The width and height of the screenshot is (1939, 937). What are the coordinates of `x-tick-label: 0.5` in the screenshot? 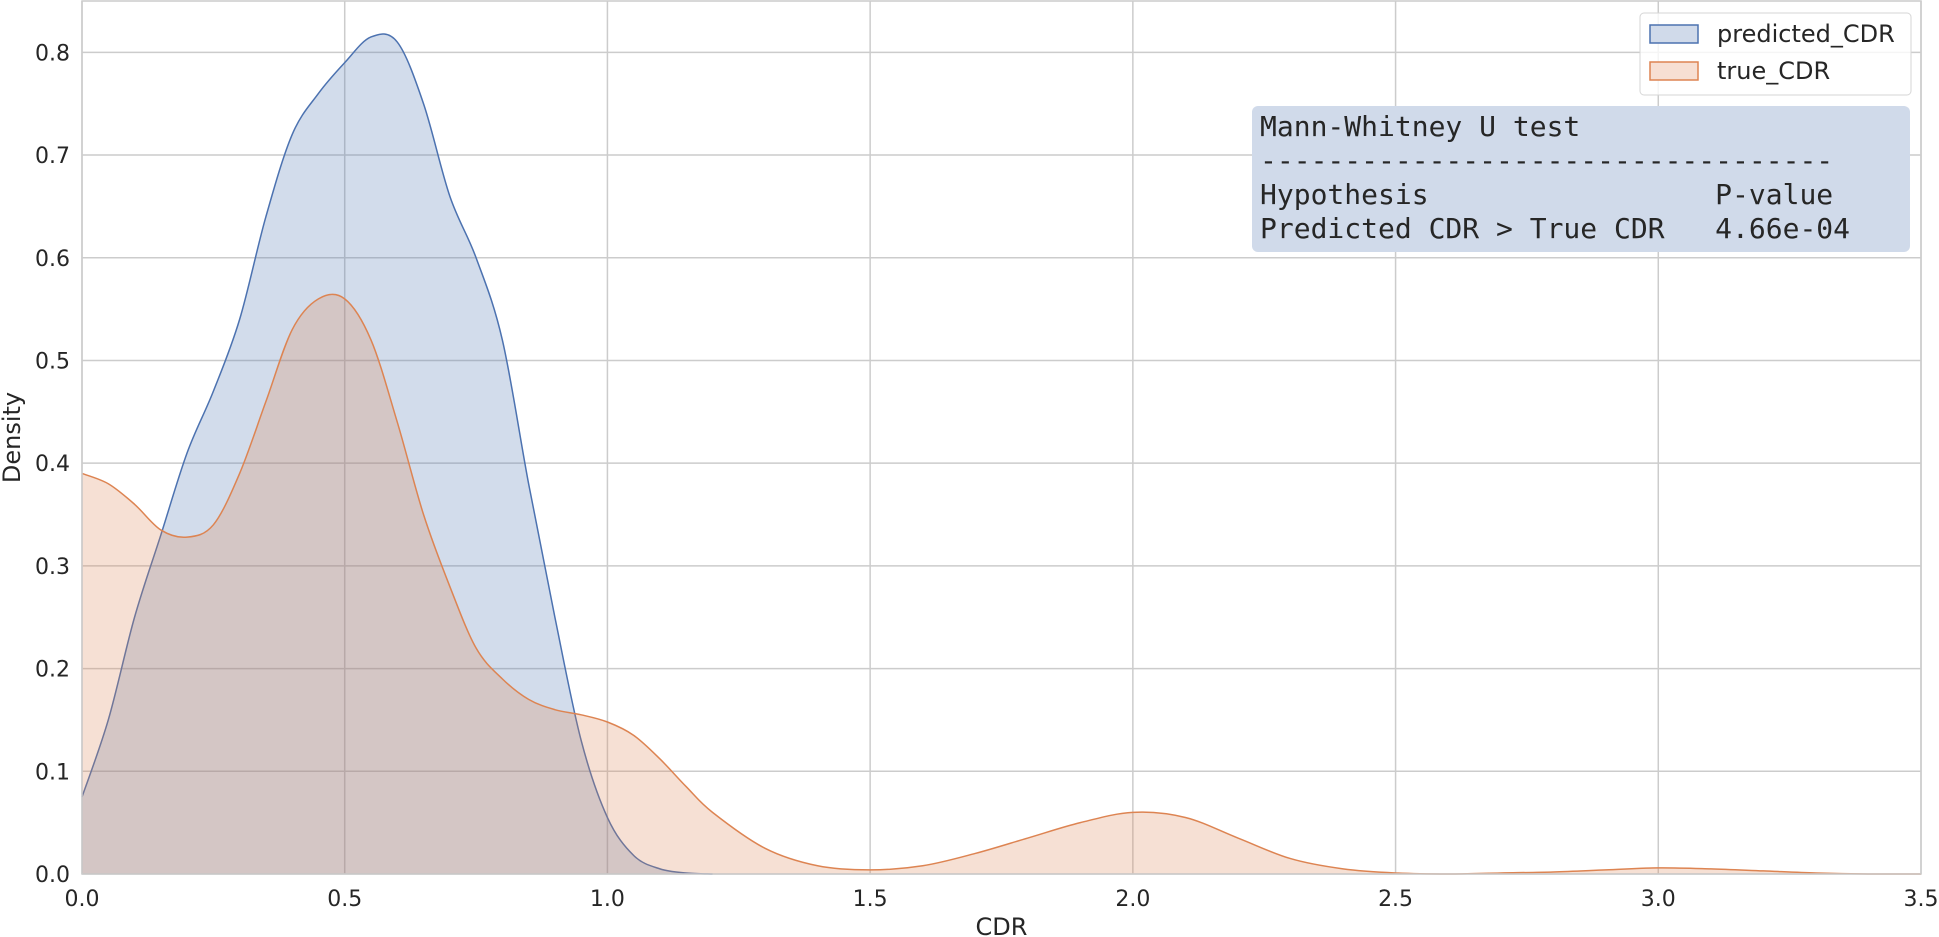 It's located at (344, 899).